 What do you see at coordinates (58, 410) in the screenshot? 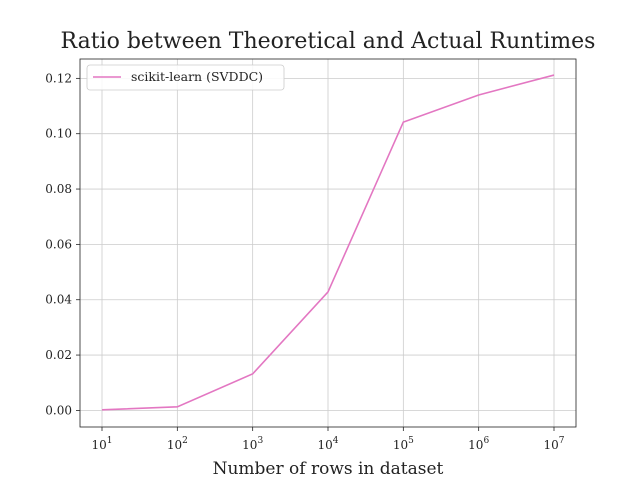
I see `y-tick-label: 0.00` at bounding box center [58, 410].